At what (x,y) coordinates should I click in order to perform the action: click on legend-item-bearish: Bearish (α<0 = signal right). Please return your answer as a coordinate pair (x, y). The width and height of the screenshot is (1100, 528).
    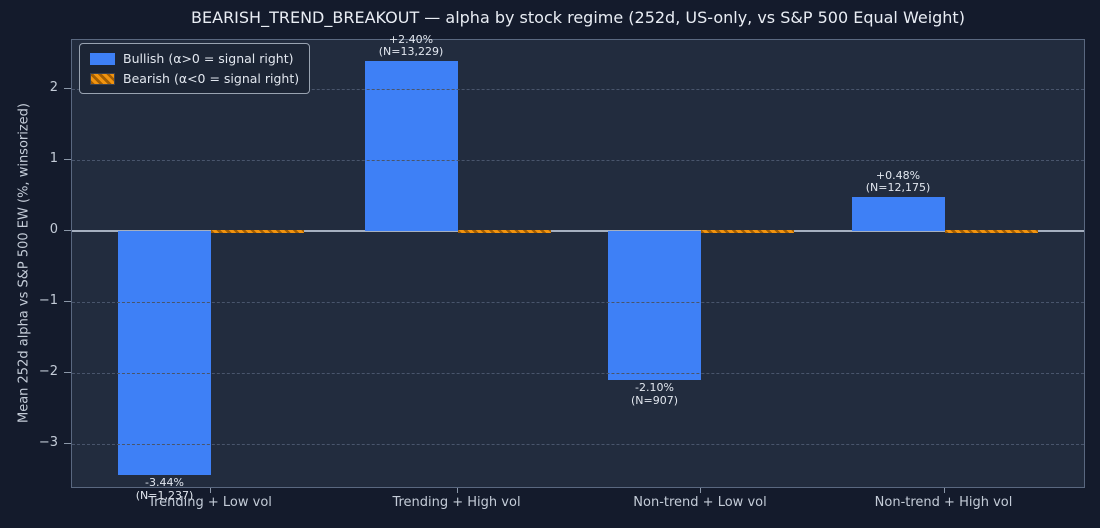
    Looking at the image, I should click on (194, 78).